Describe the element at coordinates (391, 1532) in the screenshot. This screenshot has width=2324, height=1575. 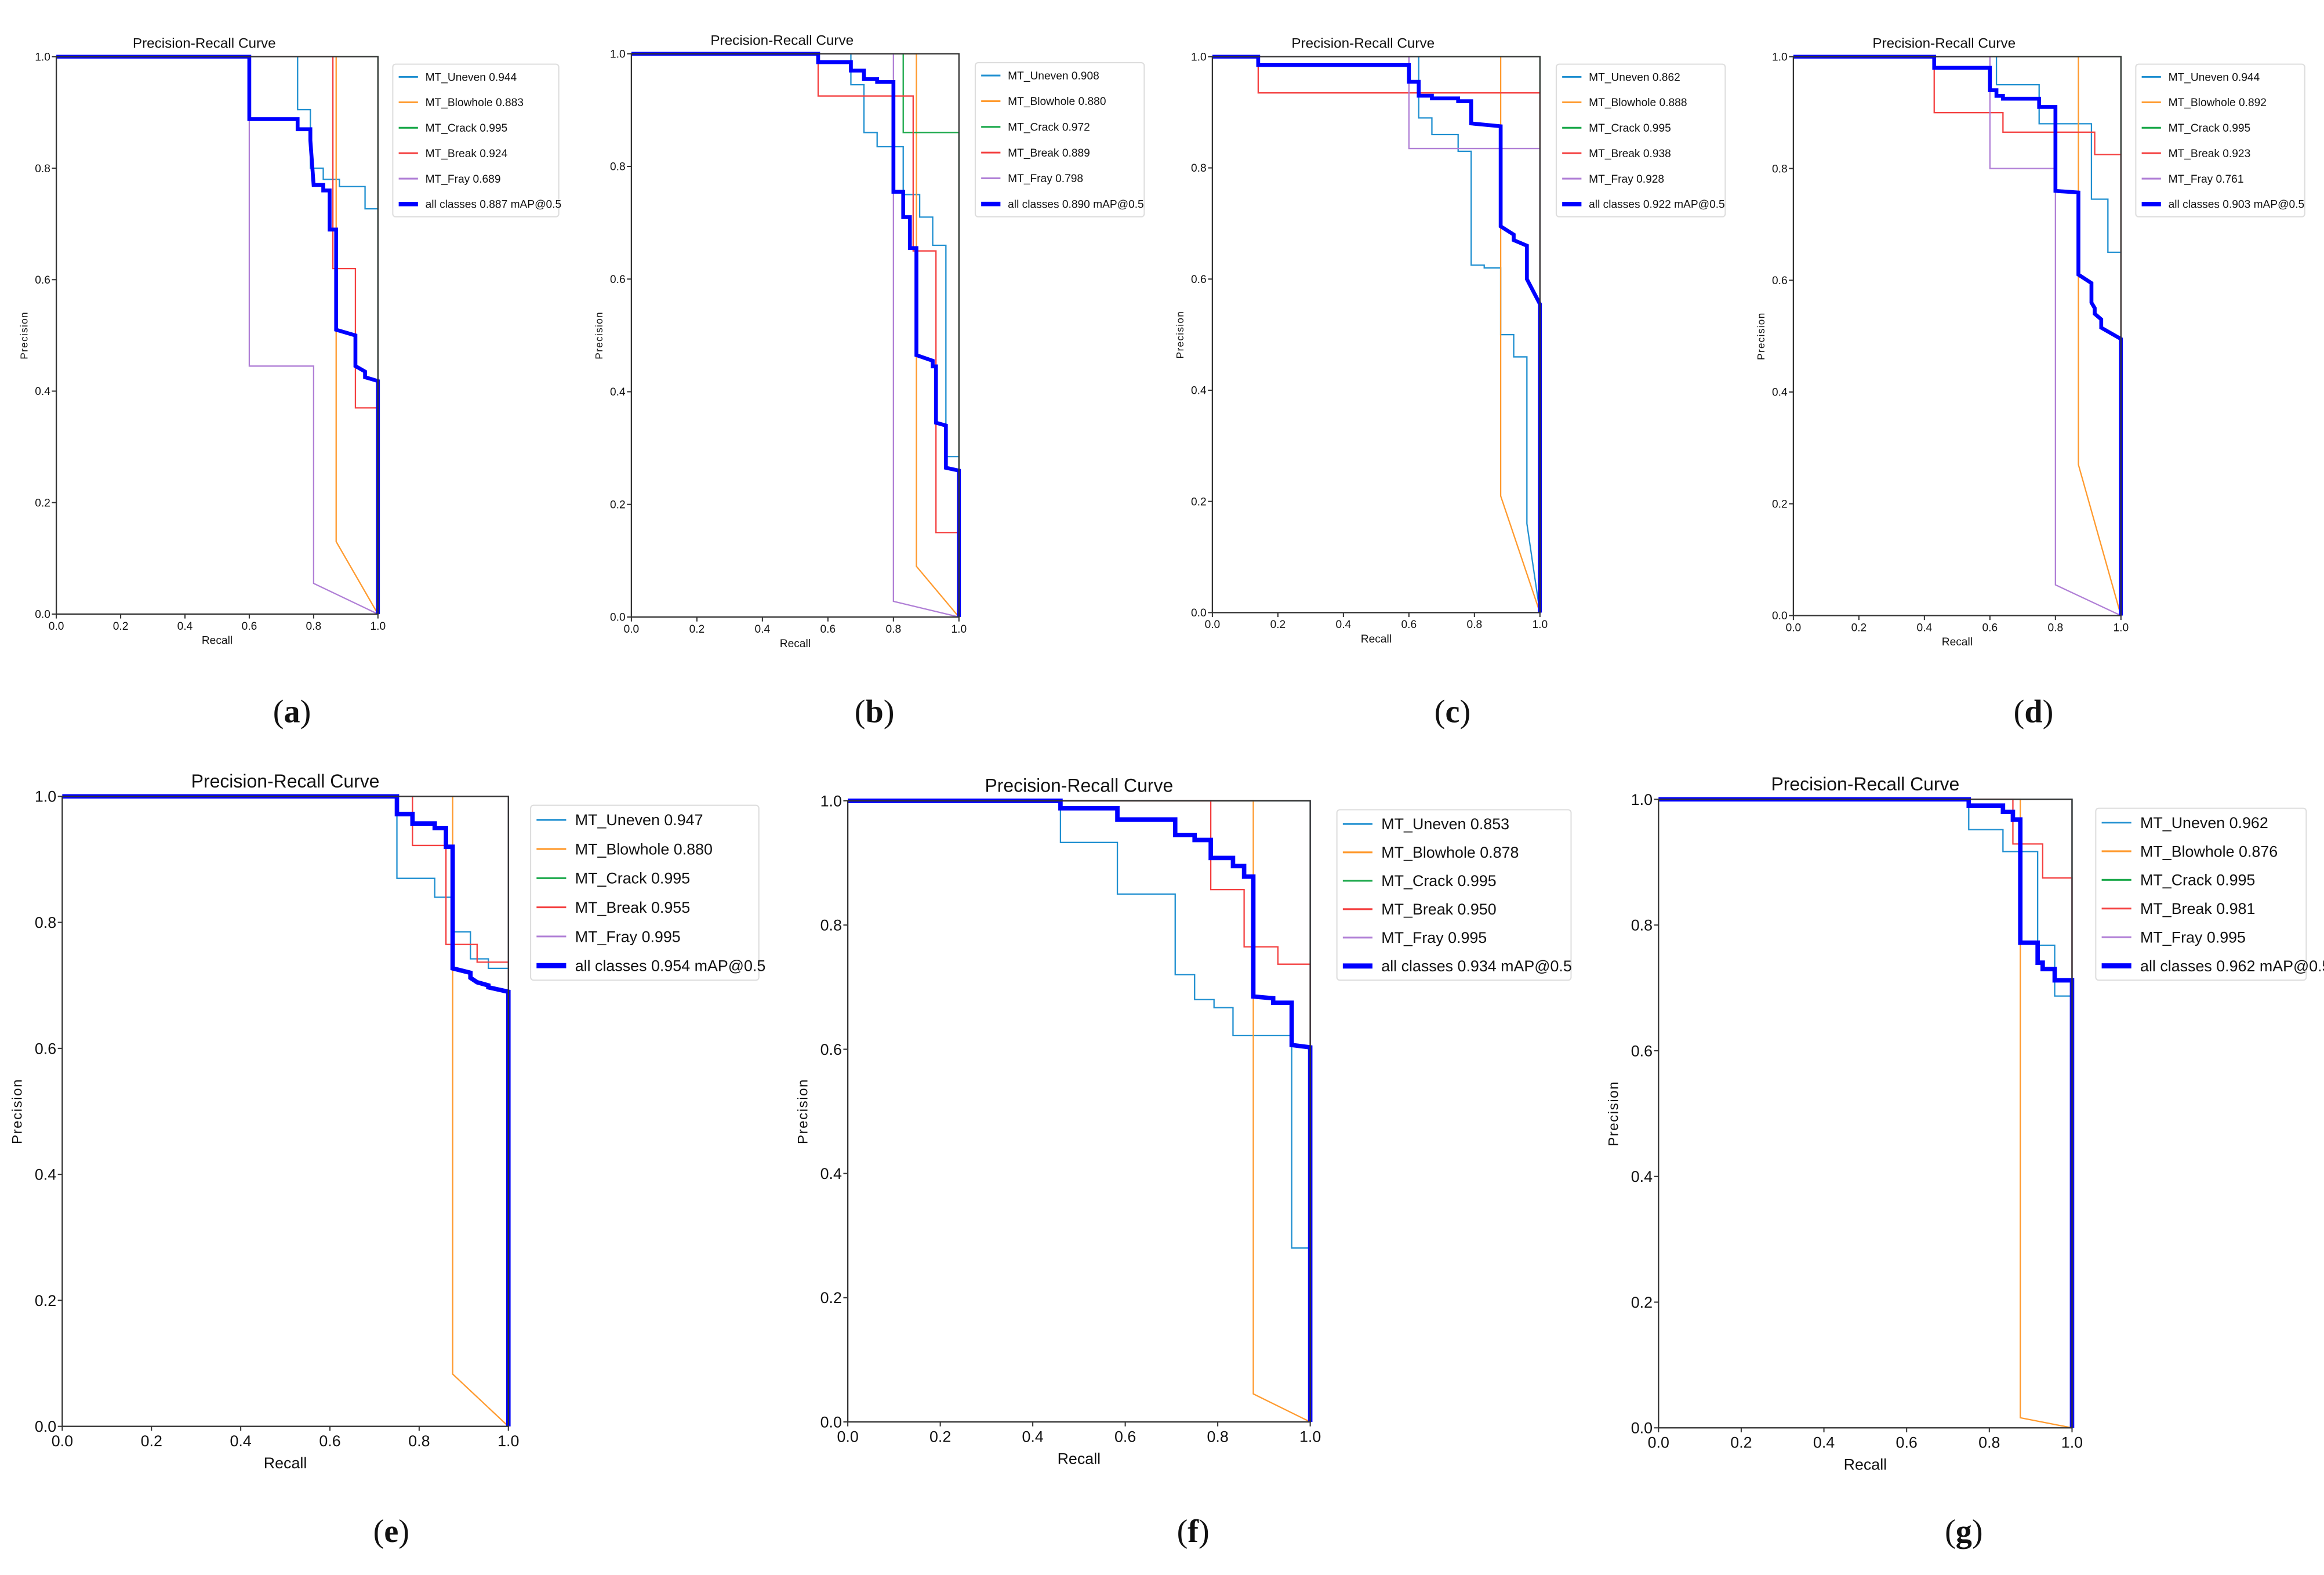
I see `panel-label: (e)` at that location.